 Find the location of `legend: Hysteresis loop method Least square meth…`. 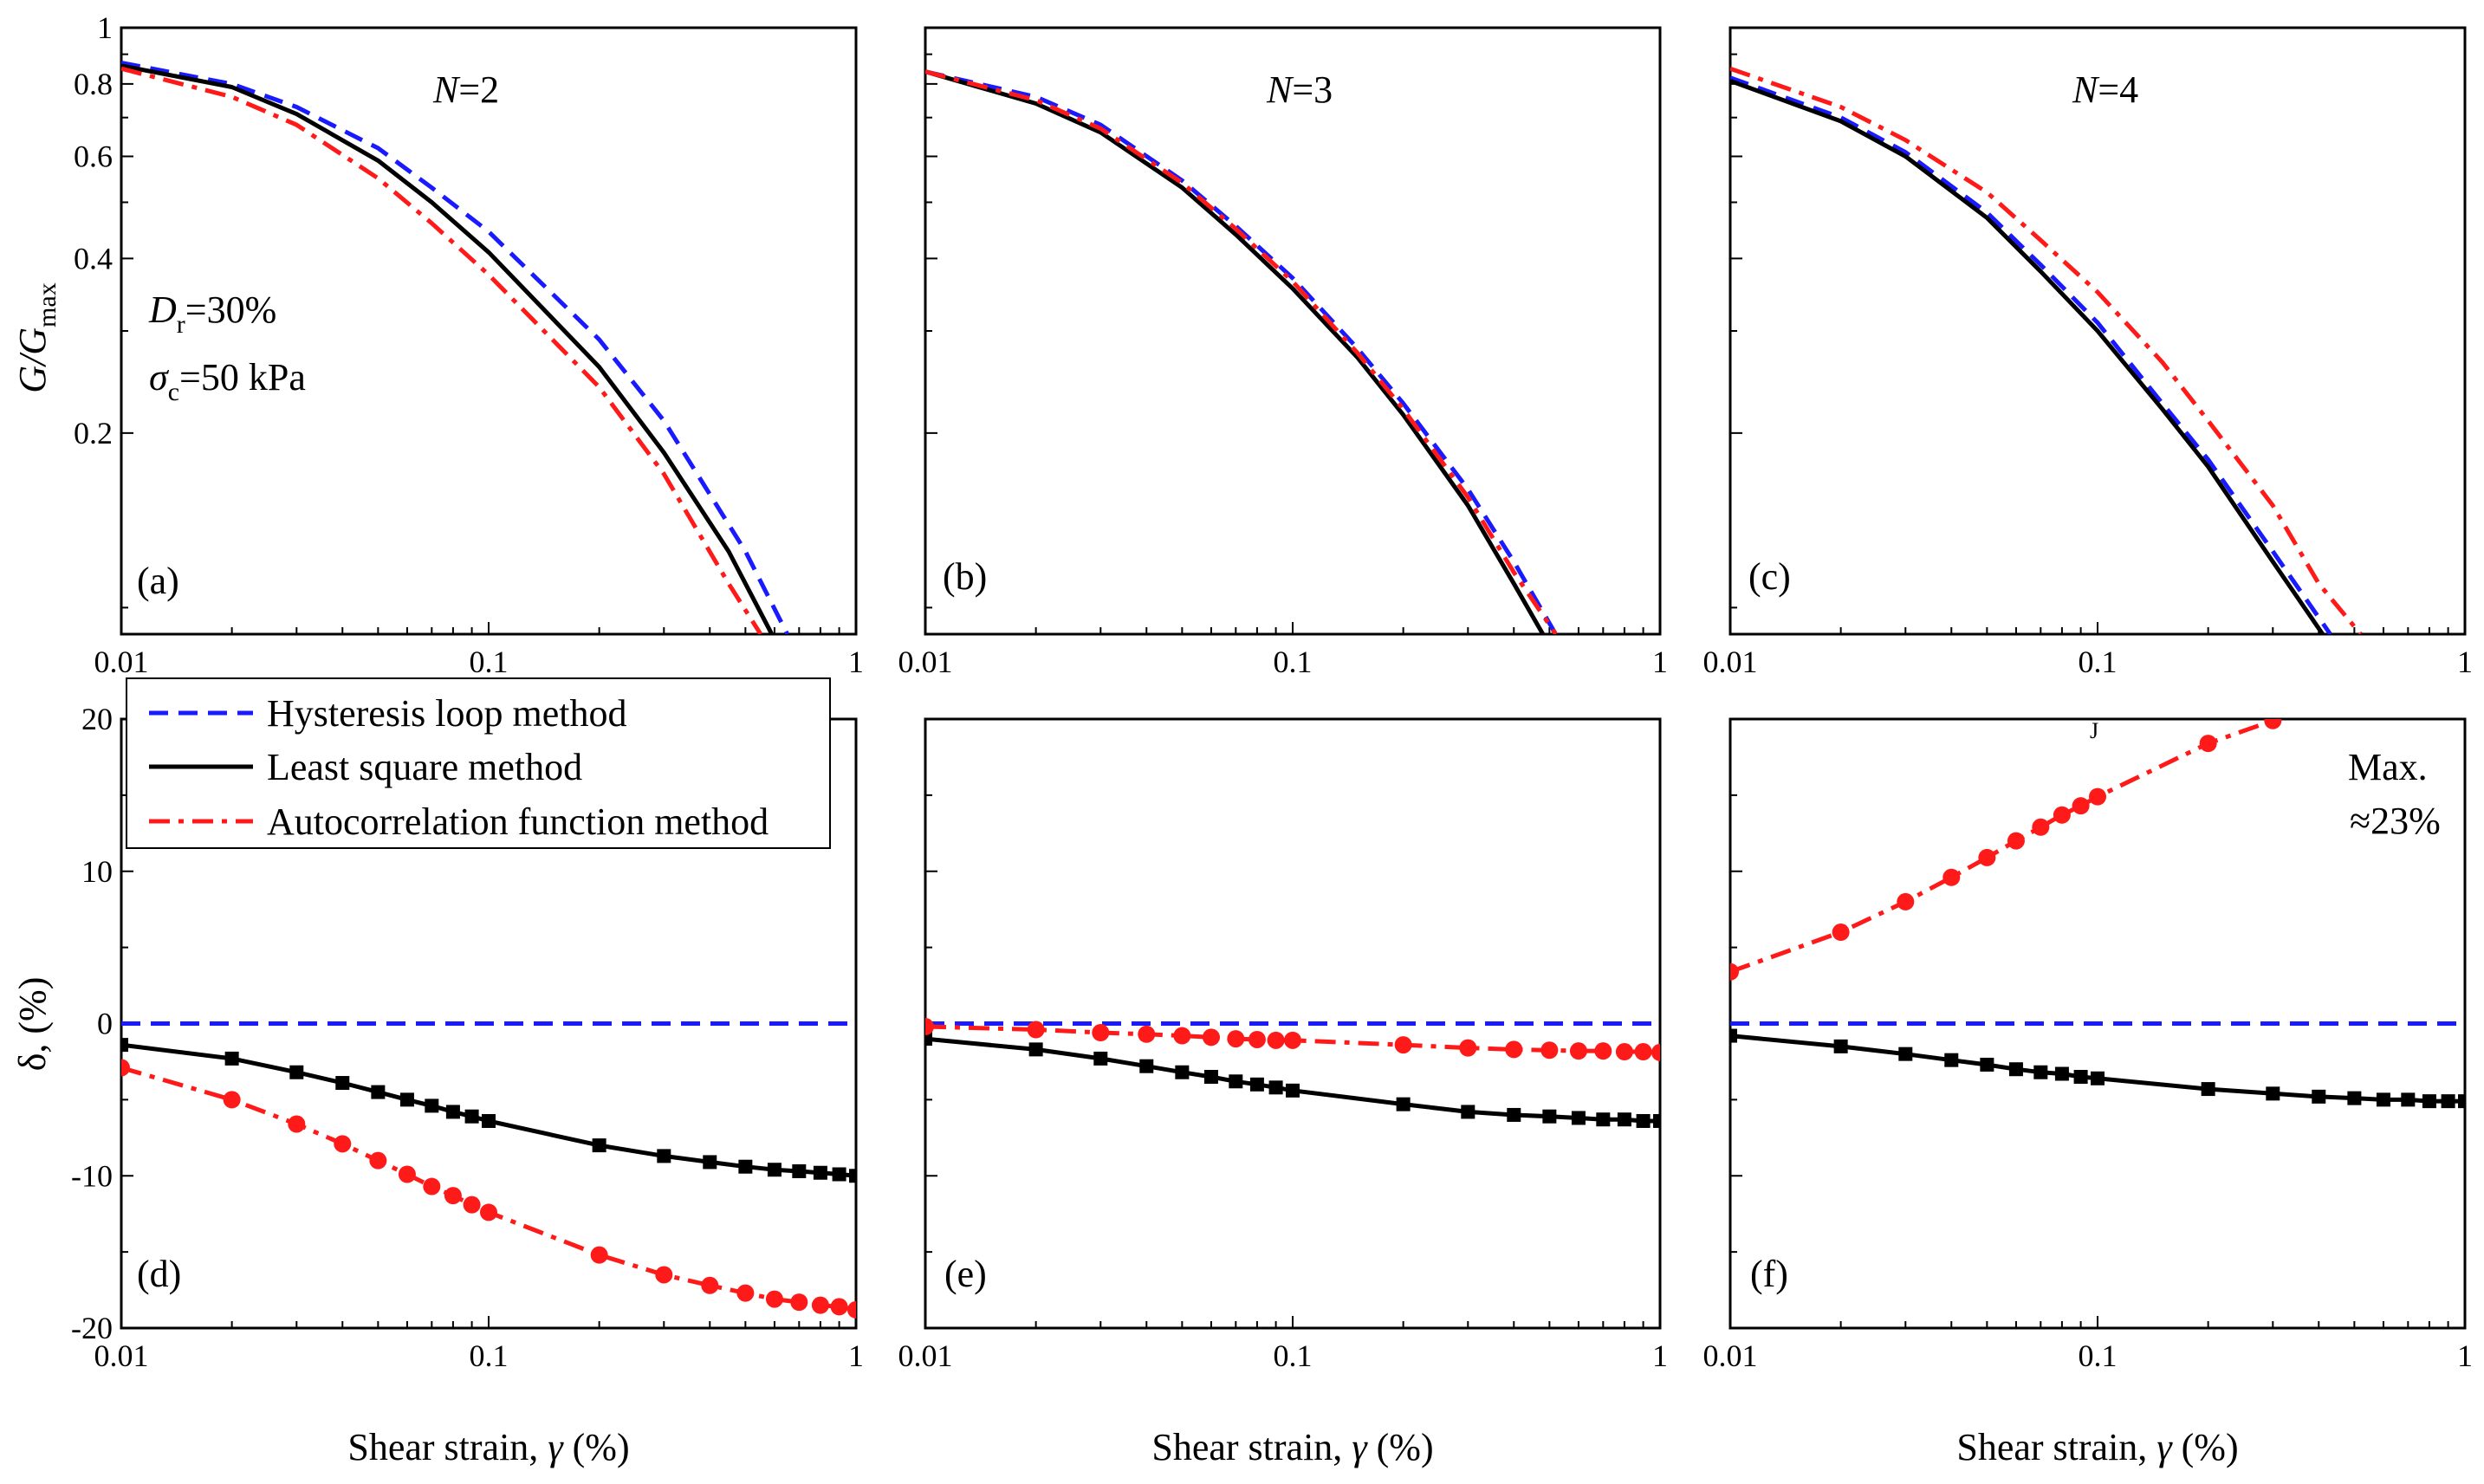

legend: Hysteresis loop method Least square meth… is located at coordinates (478, 763).